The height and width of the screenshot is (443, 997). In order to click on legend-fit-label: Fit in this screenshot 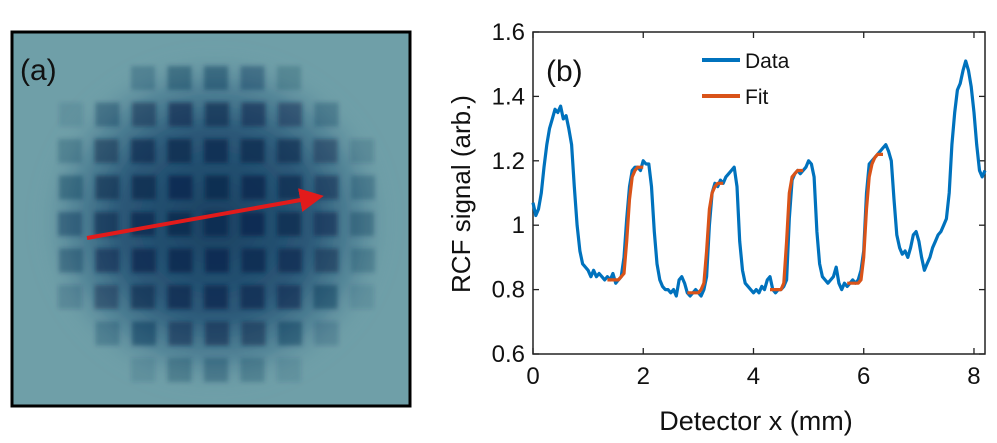, I will do `click(756, 97)`.